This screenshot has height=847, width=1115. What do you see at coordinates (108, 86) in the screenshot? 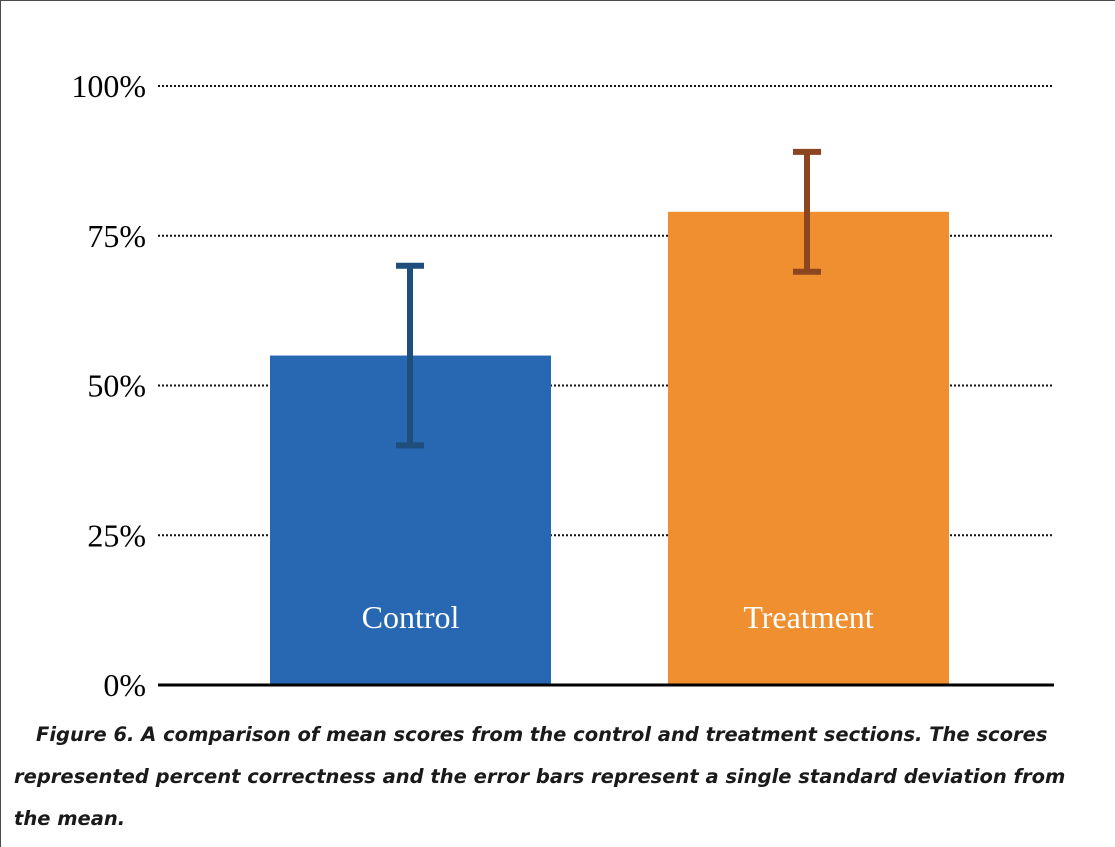
I see `y-tick-label-100: 100%` at bounding box center [108, 86].